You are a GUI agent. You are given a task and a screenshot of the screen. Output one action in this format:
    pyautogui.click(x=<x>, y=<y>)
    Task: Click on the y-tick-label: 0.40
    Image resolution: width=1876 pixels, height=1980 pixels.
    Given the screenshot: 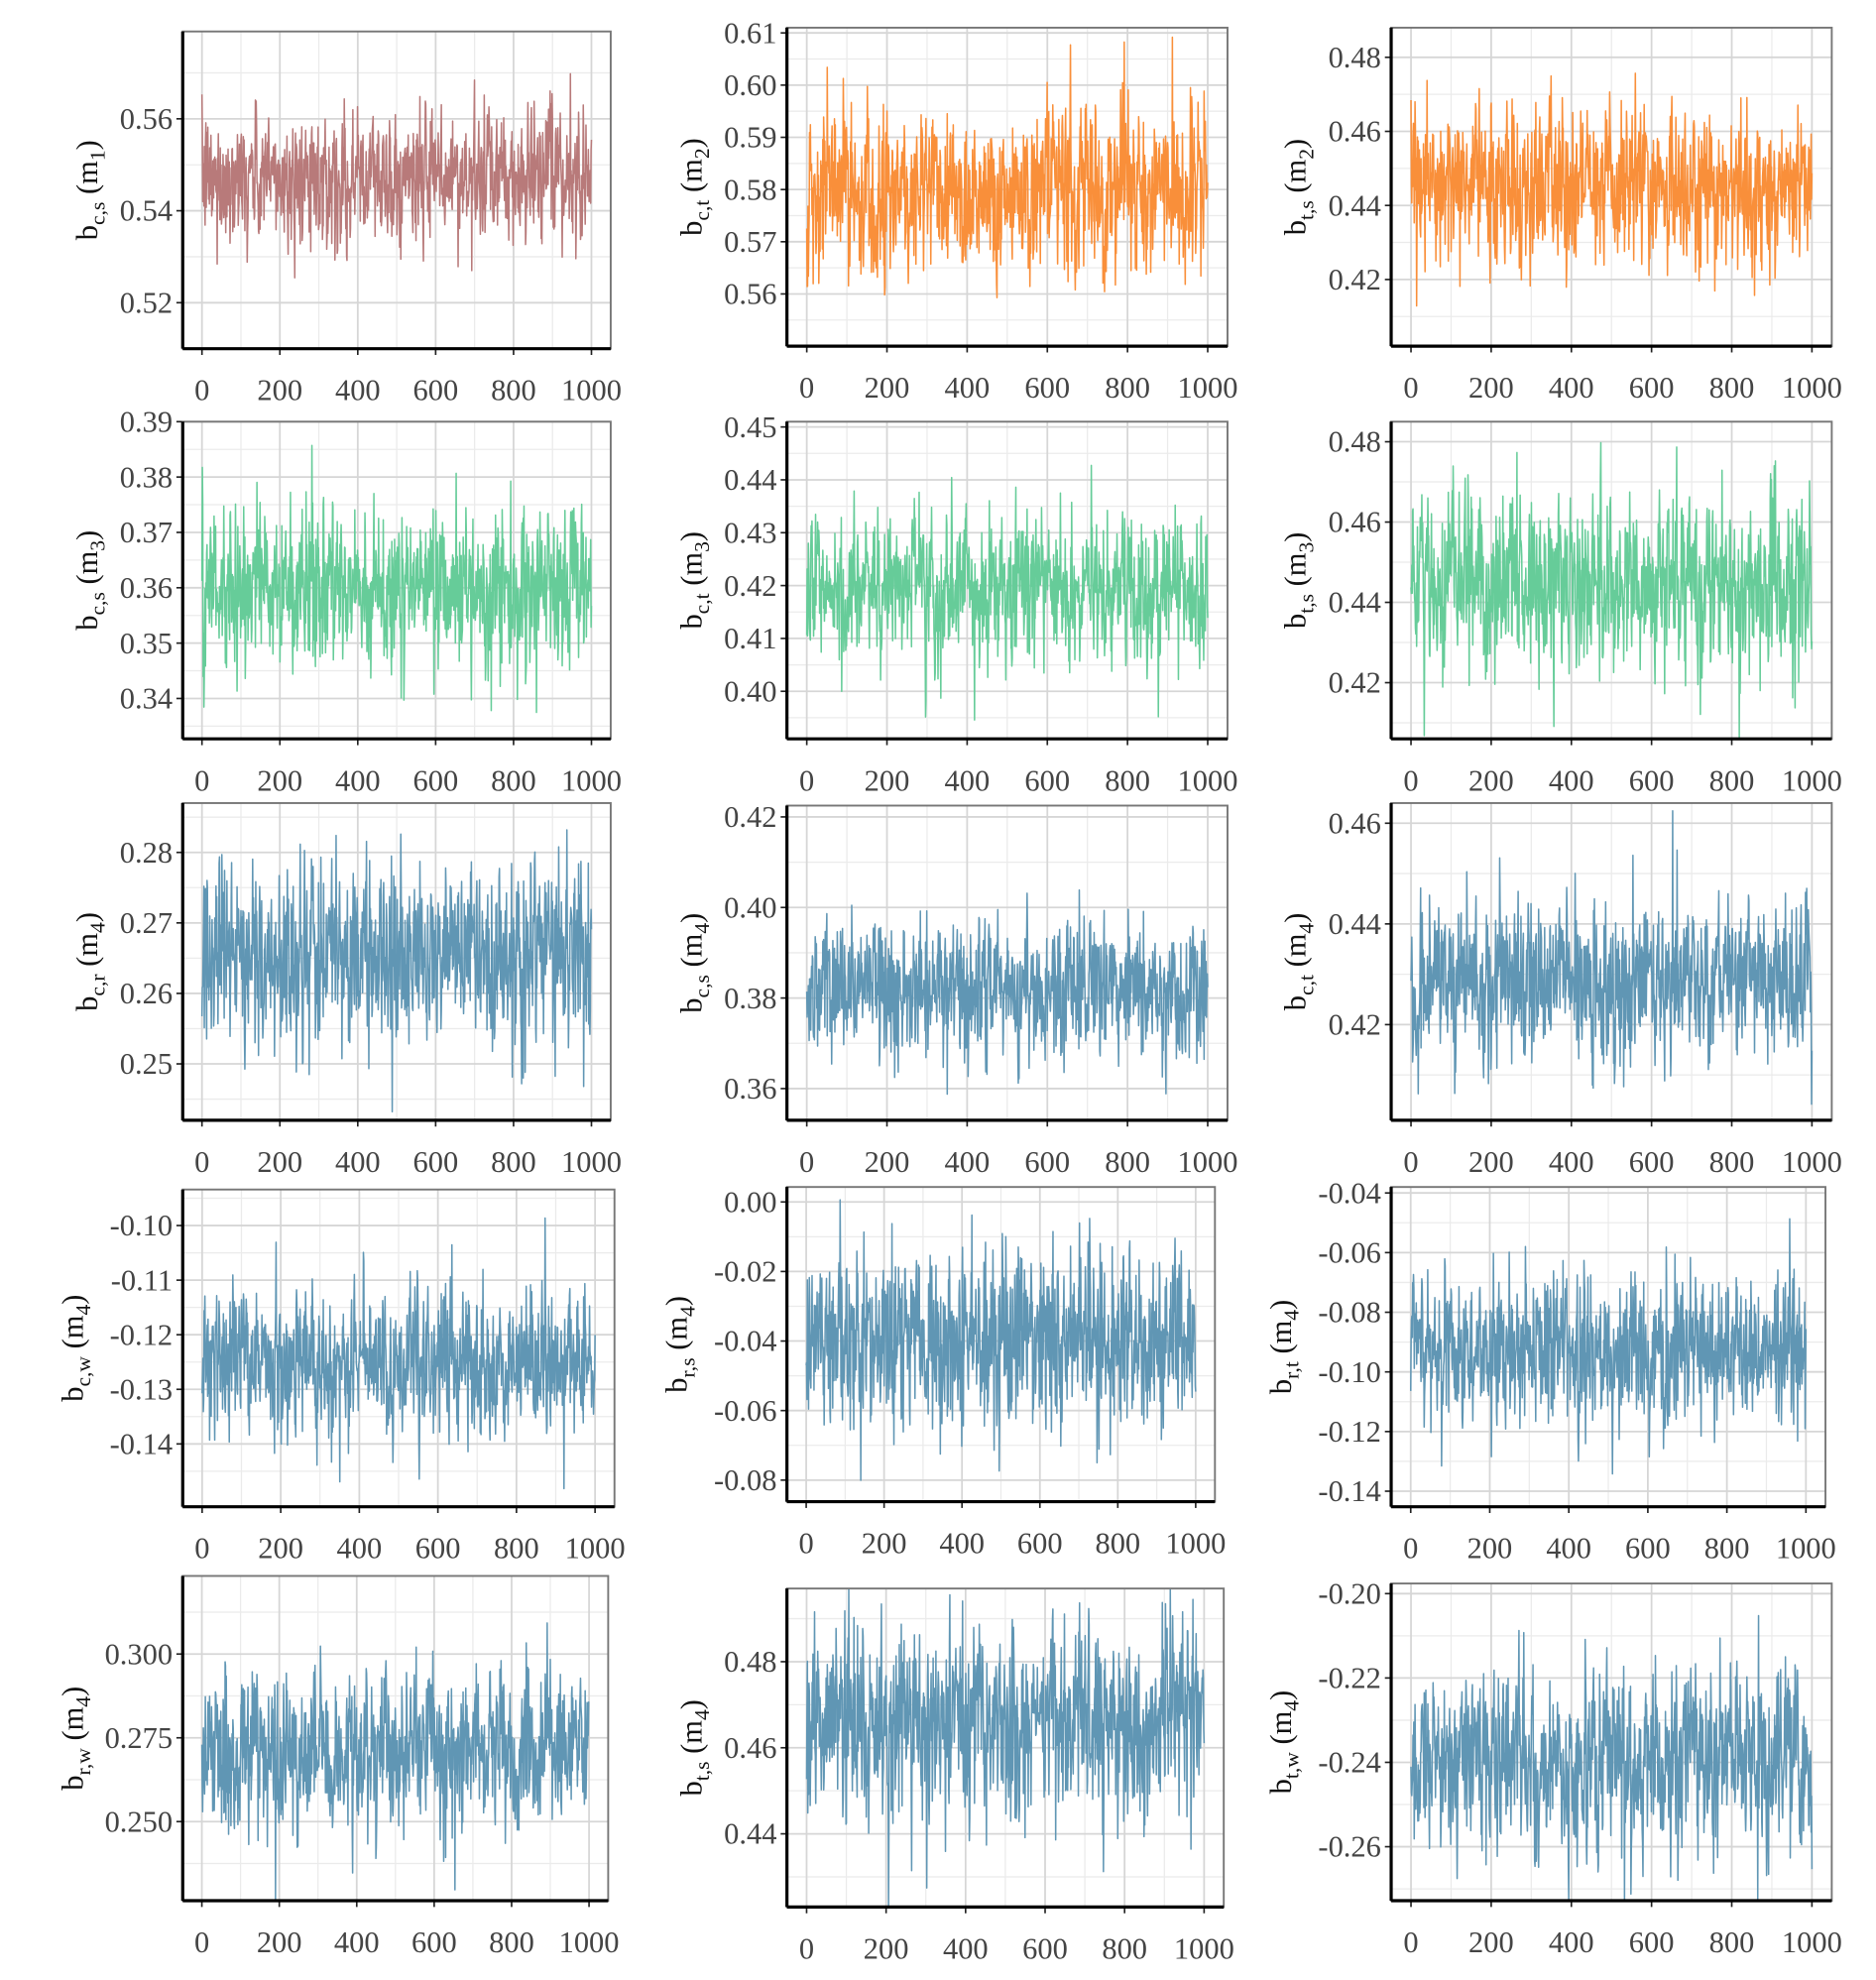 What is the action you would take?
    pyautogui.click(x=750, y=907)
    